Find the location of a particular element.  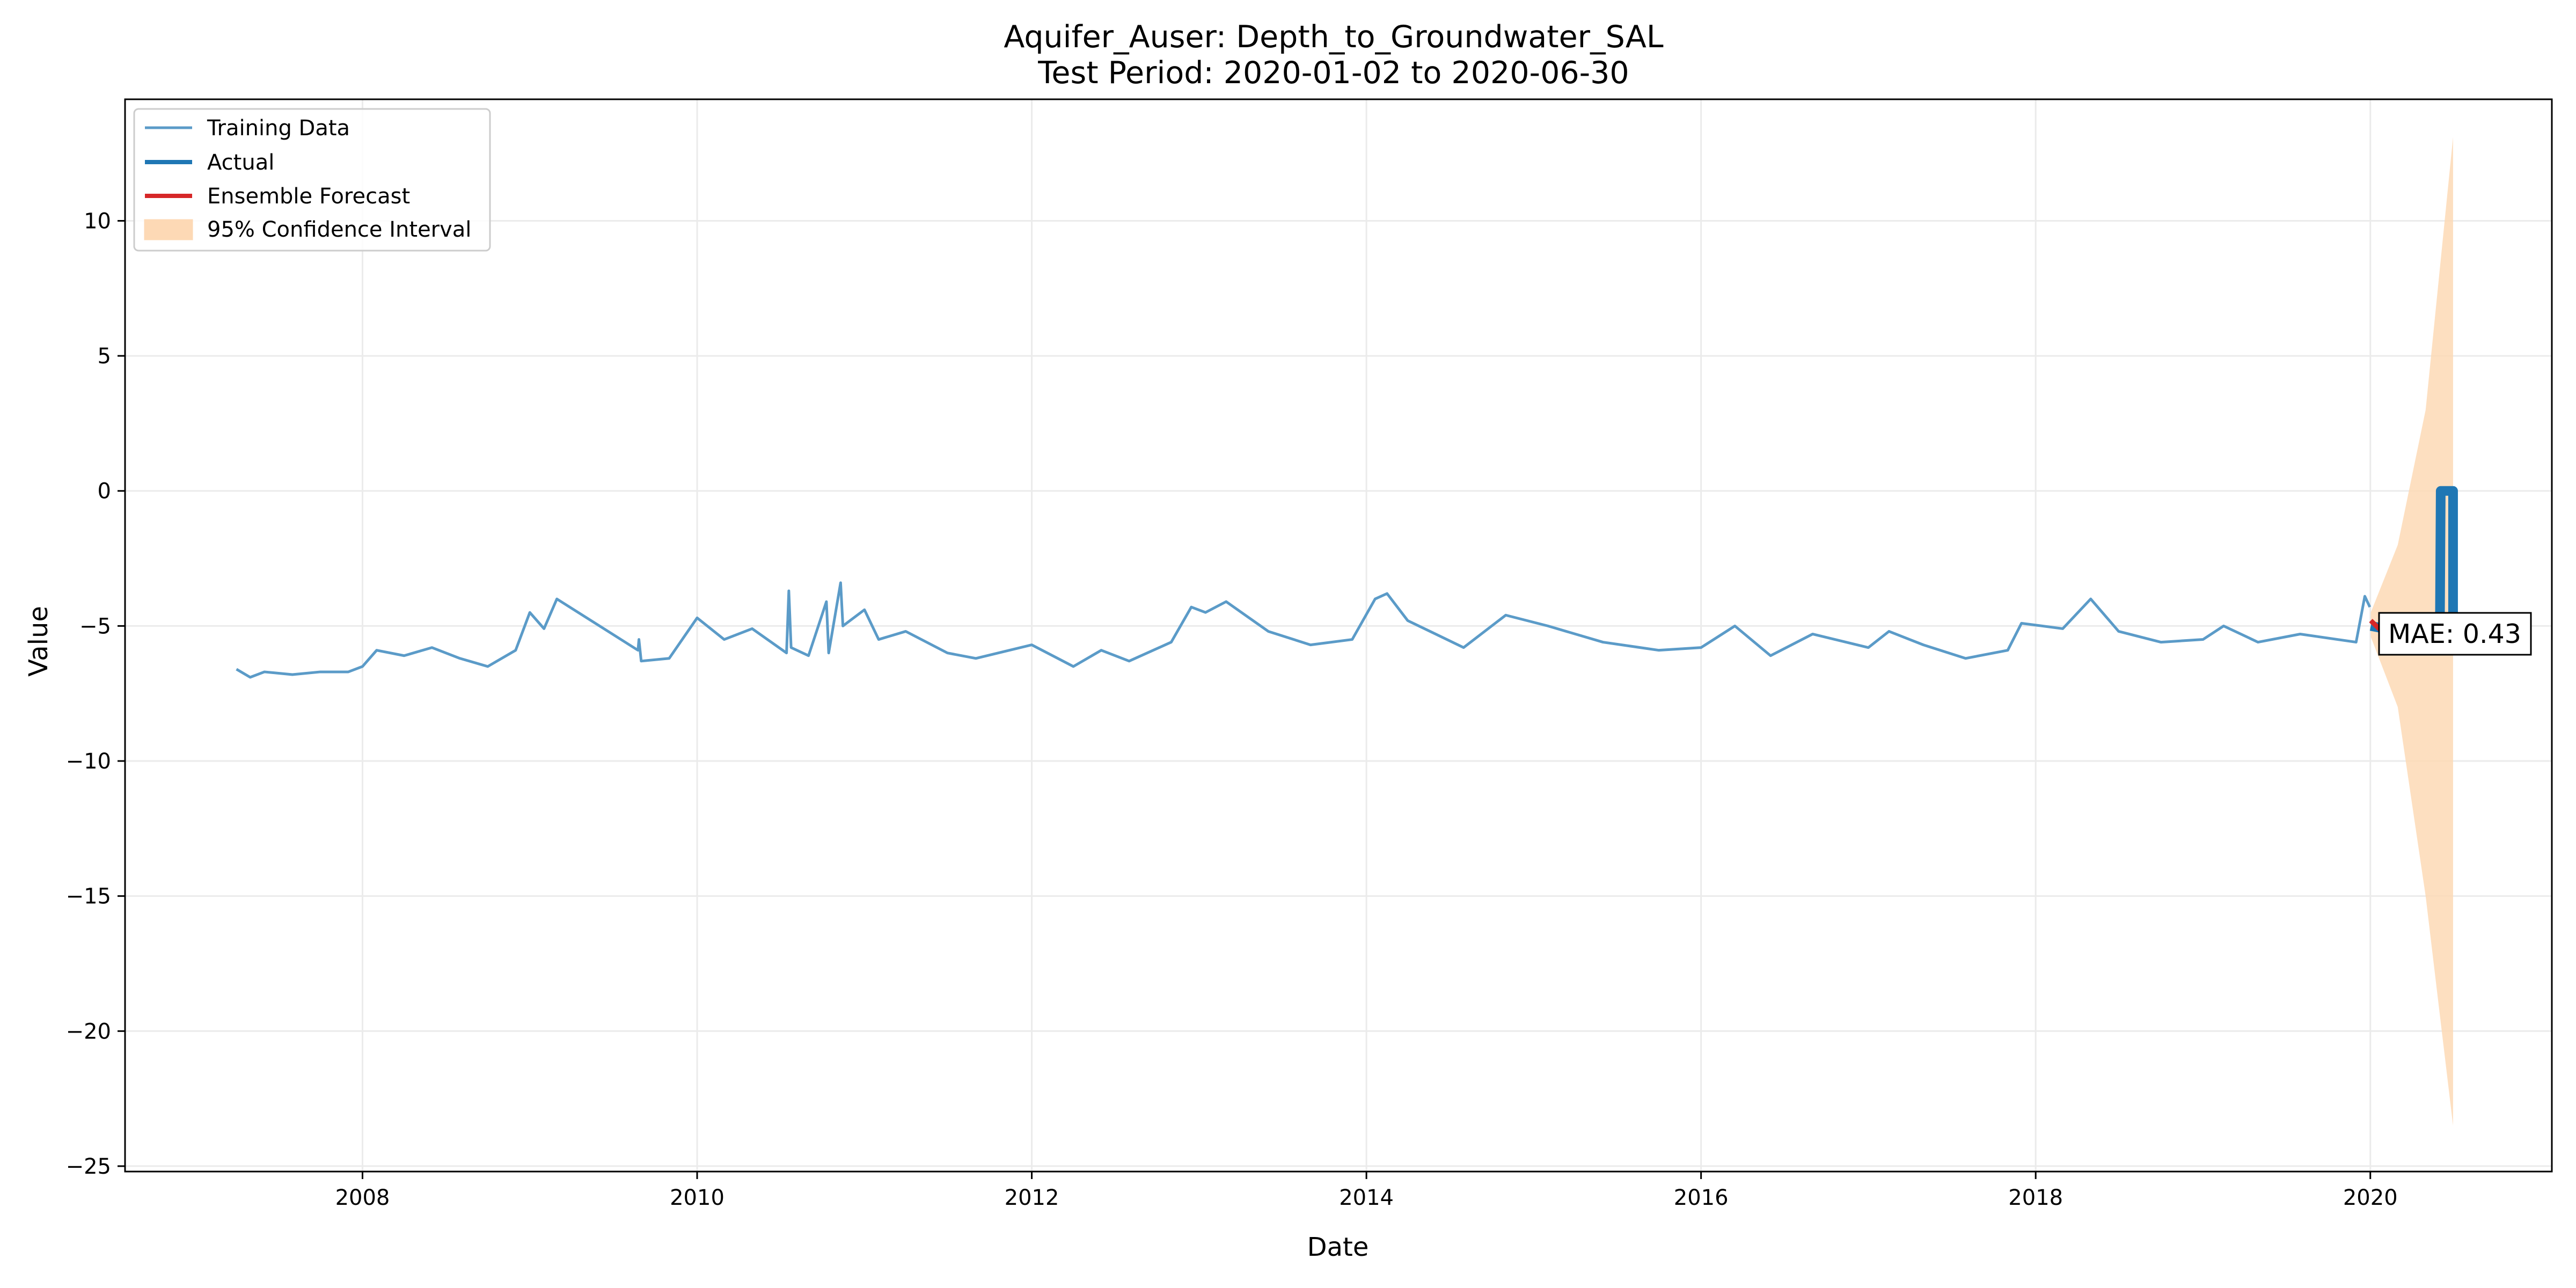

y-tick-label: −20 is located at coordinates (88, 1031).